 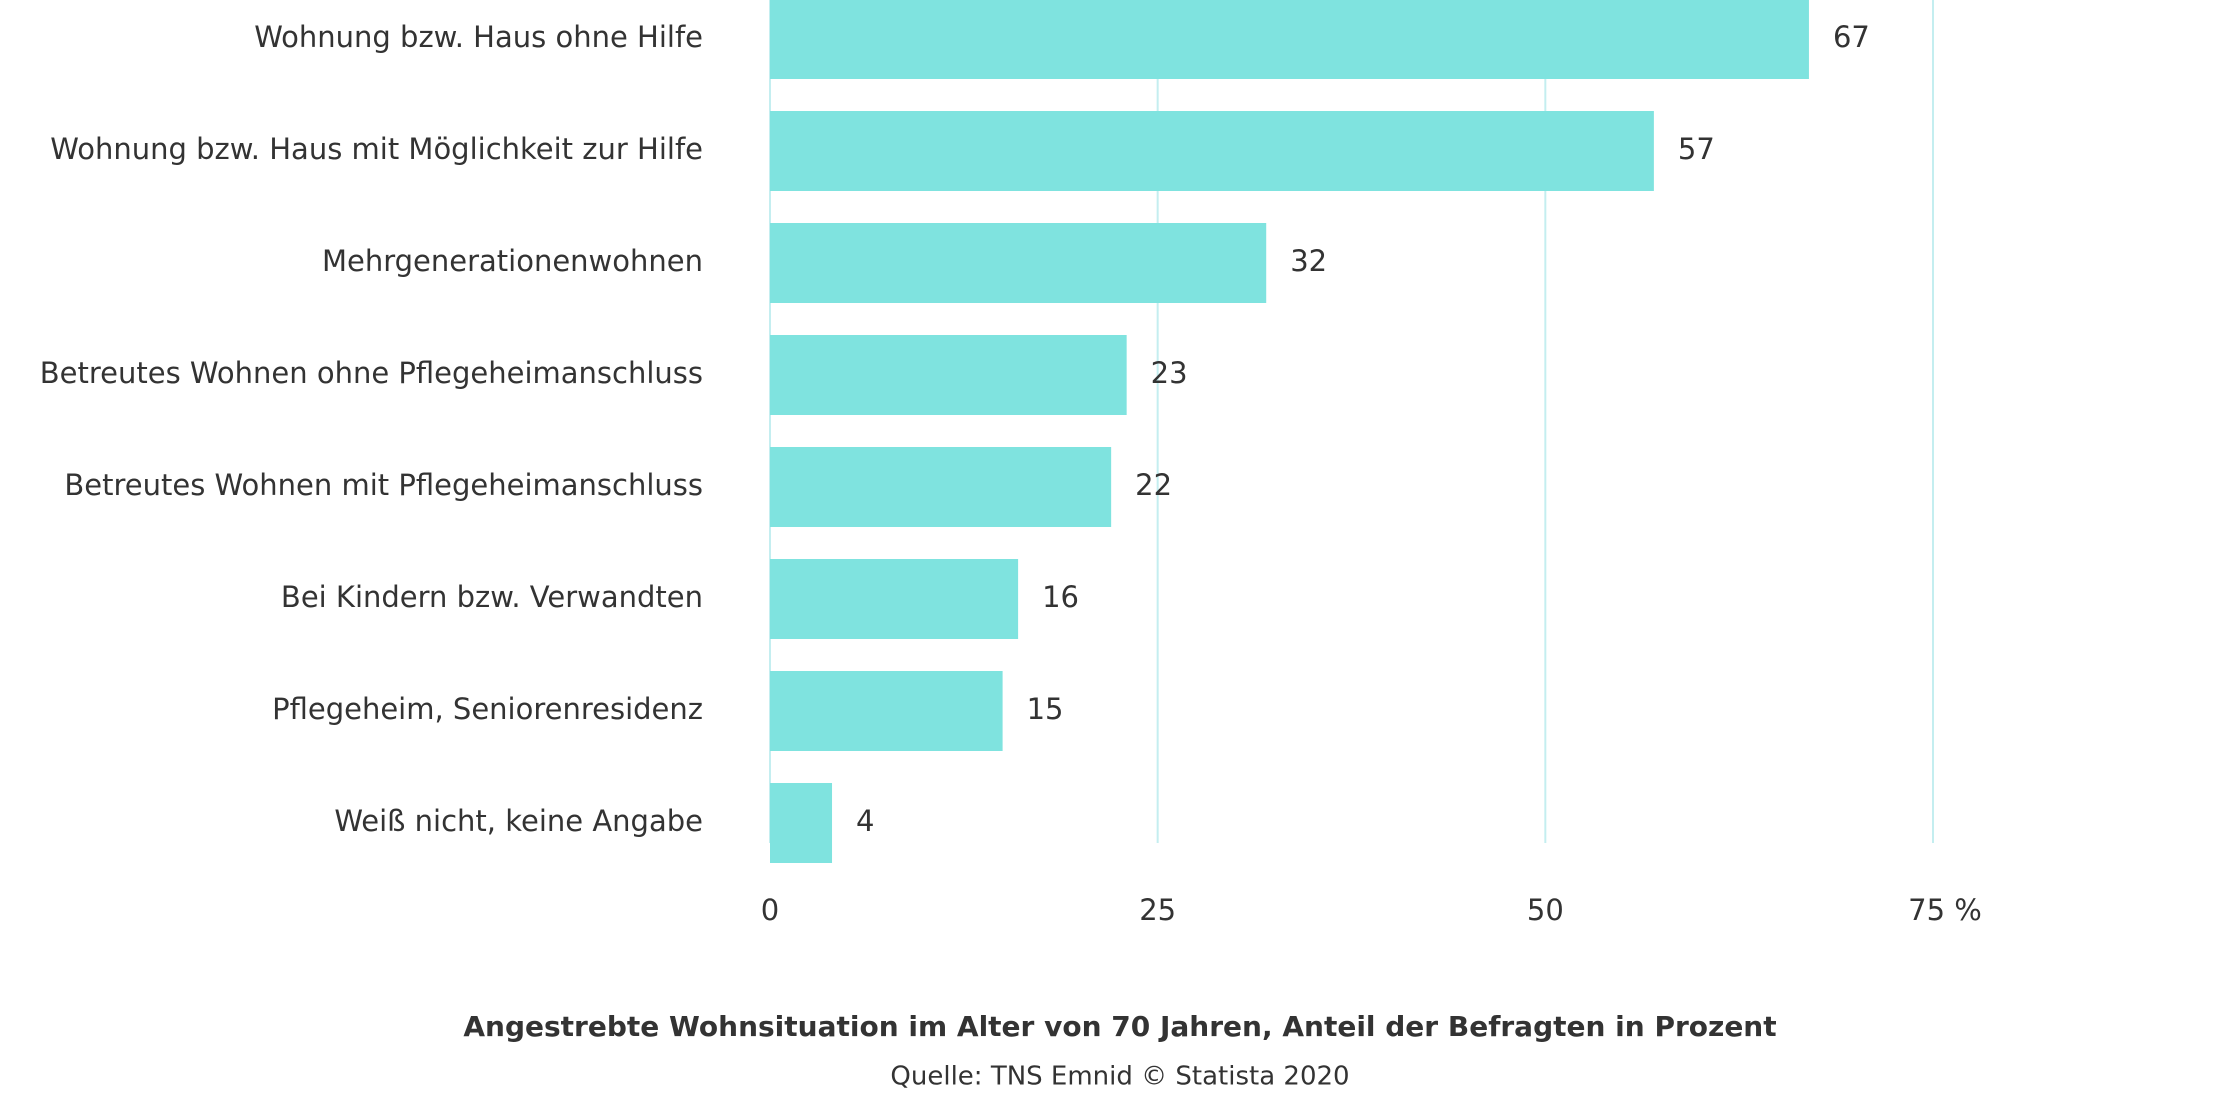 I want to click on value-label: 32, so click(x=1308, y=261).